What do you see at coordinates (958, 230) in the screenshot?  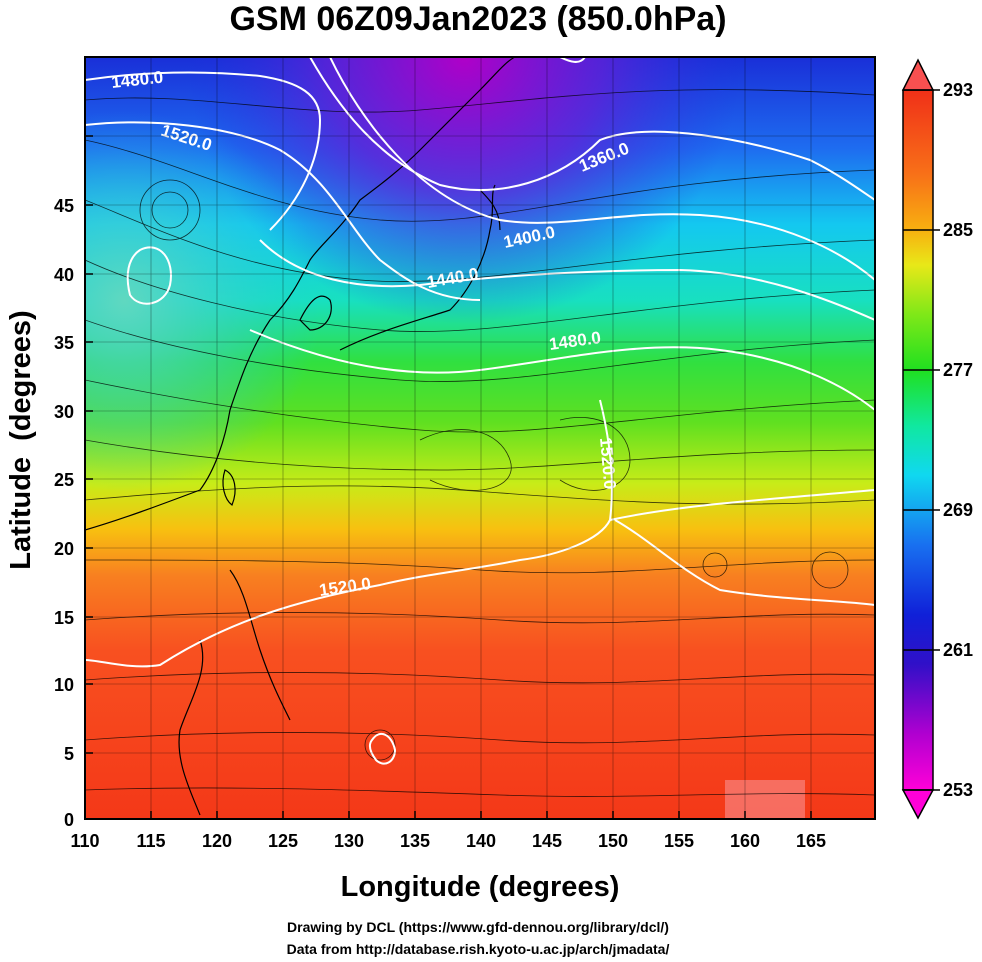 I see `colorbar-tick-label: 285` at bounding box center [958, 230].